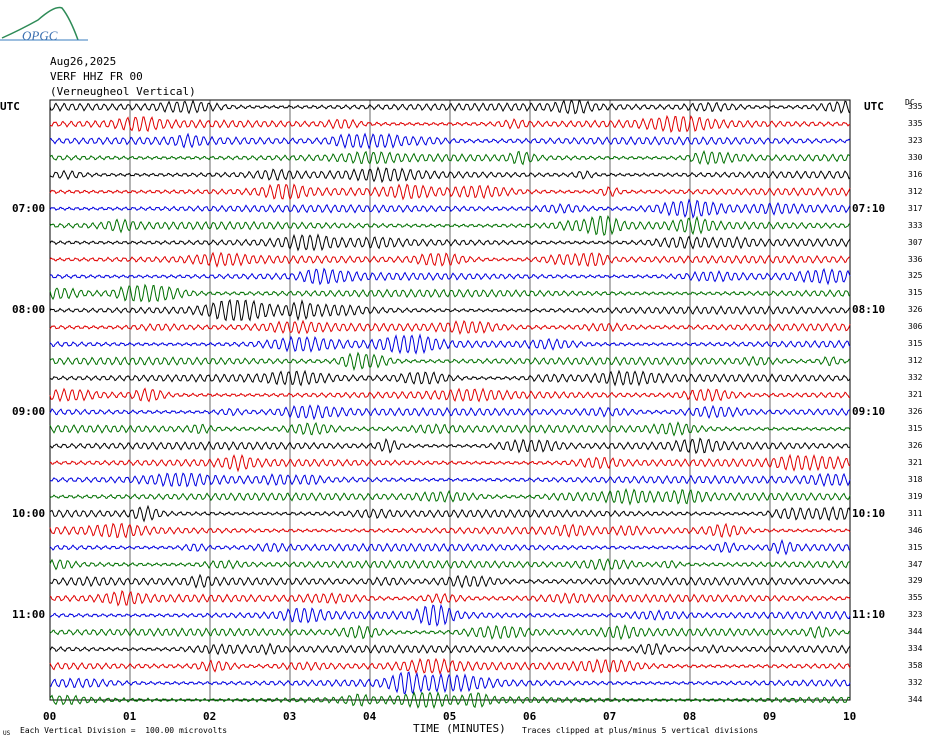 The image size is (930, 744). I want to click on dc-offset-label: 336, so click(915, 259).